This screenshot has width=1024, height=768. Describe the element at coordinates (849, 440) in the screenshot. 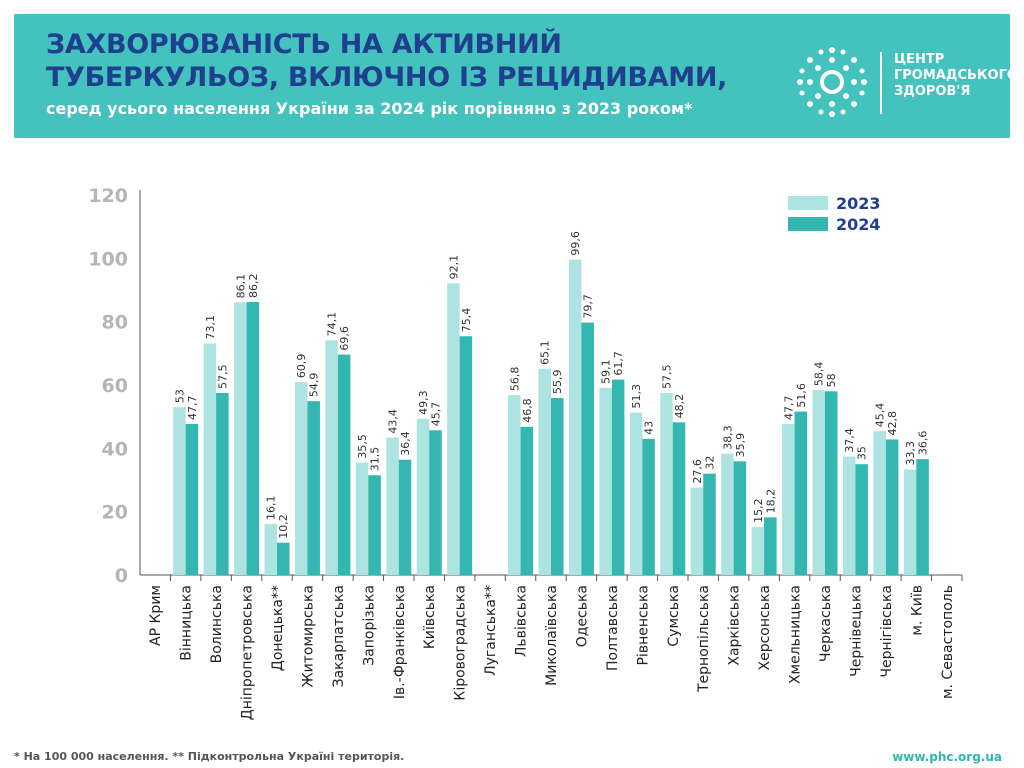

I see `data-label-2023: 37,4` at that location.